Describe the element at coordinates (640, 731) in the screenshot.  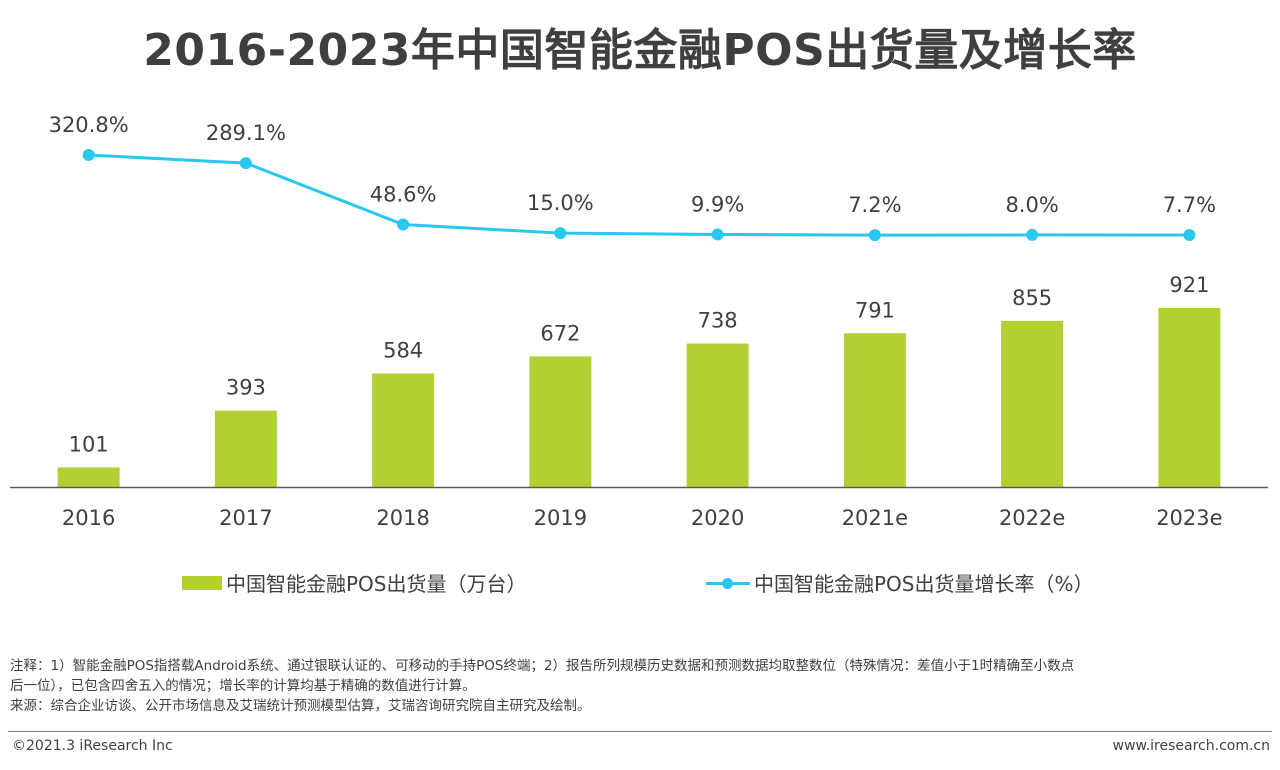
I see `footer-divider` at that location.